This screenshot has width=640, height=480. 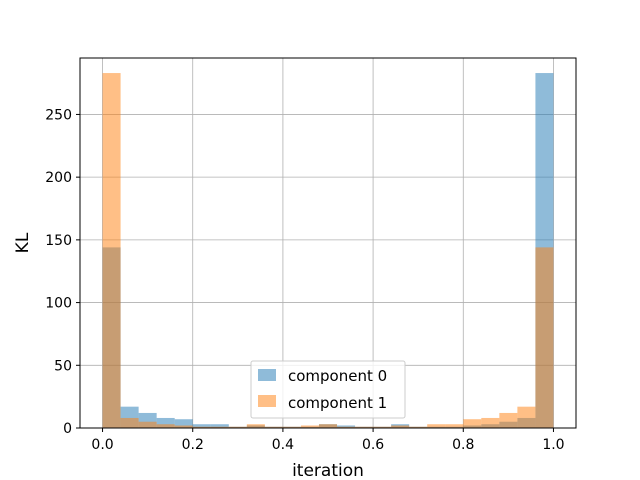 What do you see at coordinates (23, 242) in the screenshot?
I see `y-axis-label: KL` at bounding box center [23, 242].